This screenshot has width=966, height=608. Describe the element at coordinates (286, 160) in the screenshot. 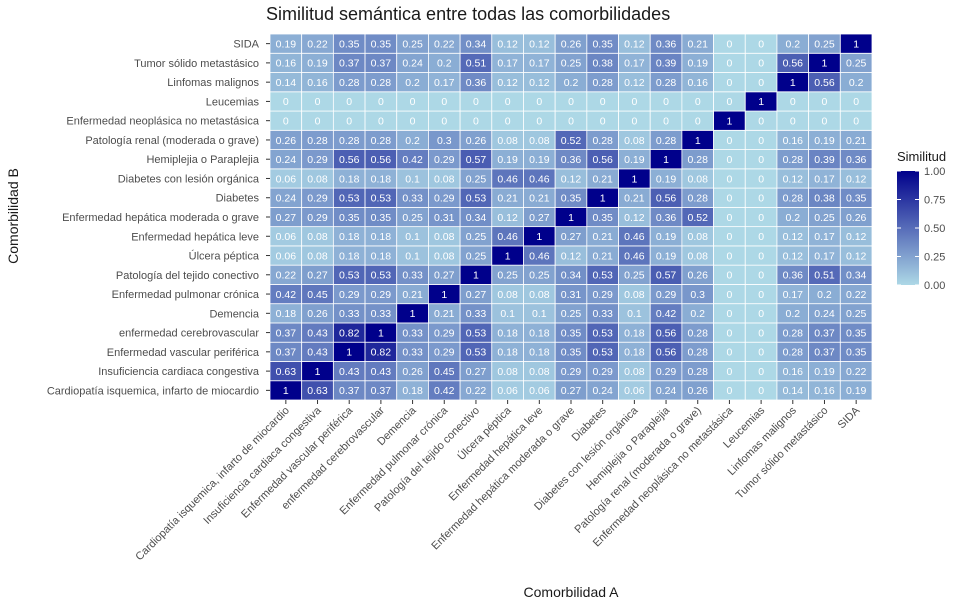

I see `cell-value-label: 0.24` at that location.